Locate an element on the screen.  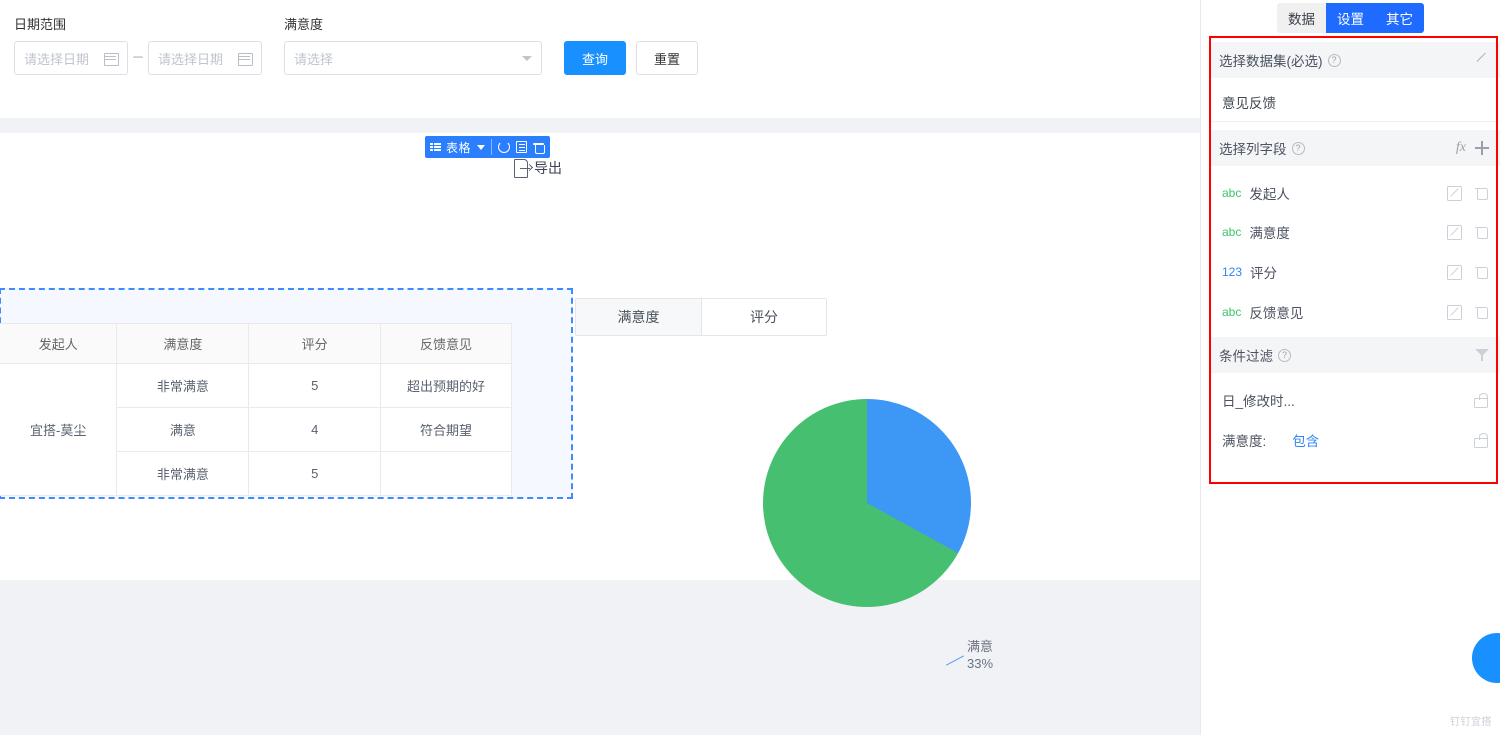
field-row-satisfaction: abc 满意度 is located at coordinates (1354, 231).